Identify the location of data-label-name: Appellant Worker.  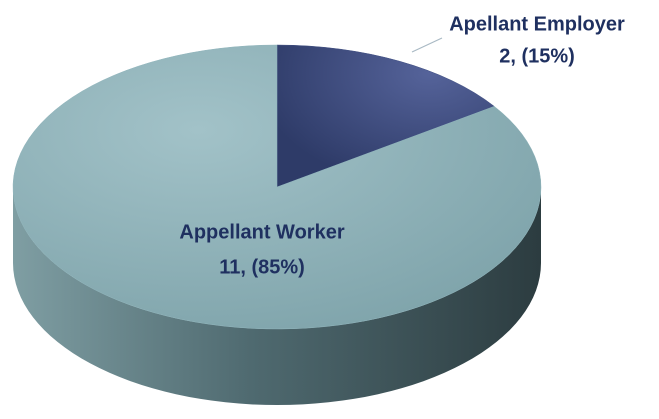
(261, 232).